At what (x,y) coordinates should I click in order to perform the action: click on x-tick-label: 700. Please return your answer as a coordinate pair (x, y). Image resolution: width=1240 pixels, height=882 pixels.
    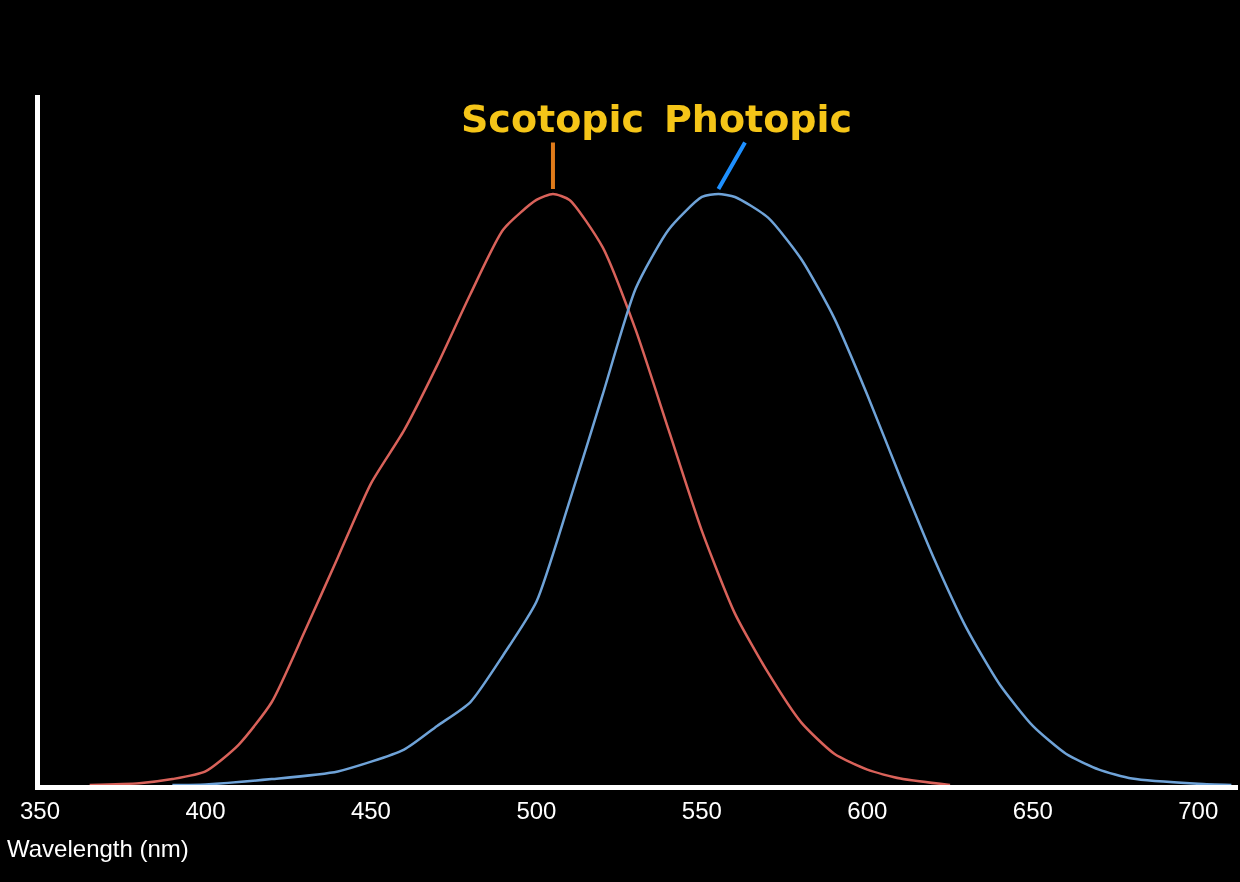
    Looking at the image, I should click on (1198, 810).